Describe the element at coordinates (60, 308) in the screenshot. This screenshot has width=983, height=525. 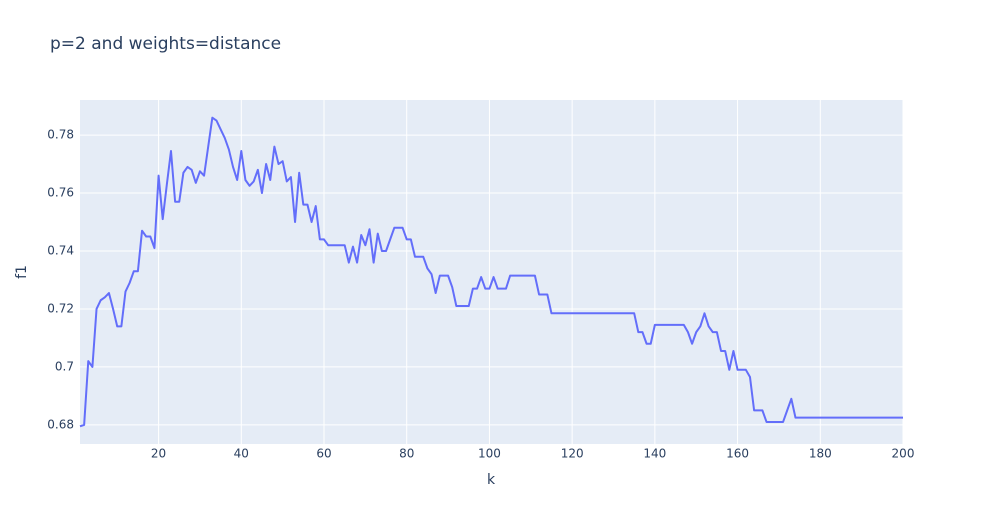
I see `y-tick-label: 0.72` at that location.